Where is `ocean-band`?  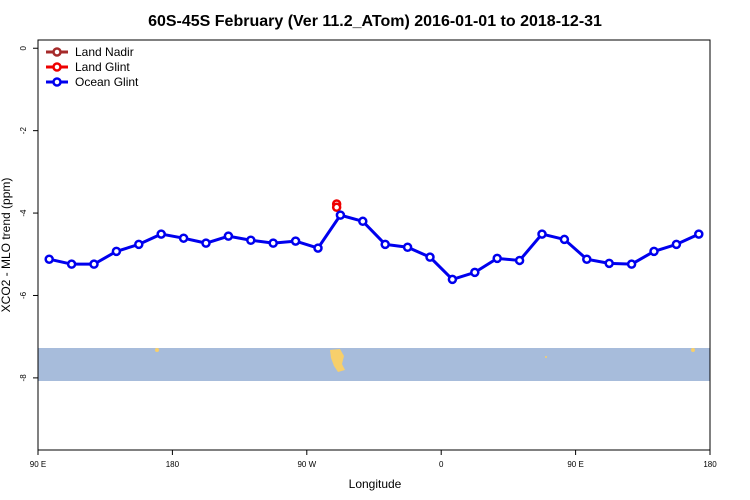 ocean-band is located at coordinates (374, 364).